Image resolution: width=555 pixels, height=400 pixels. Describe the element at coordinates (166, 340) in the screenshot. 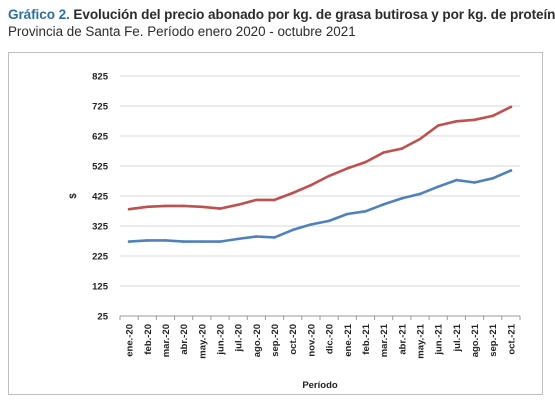

I see `x-tick-label: mar.-20` at that location.